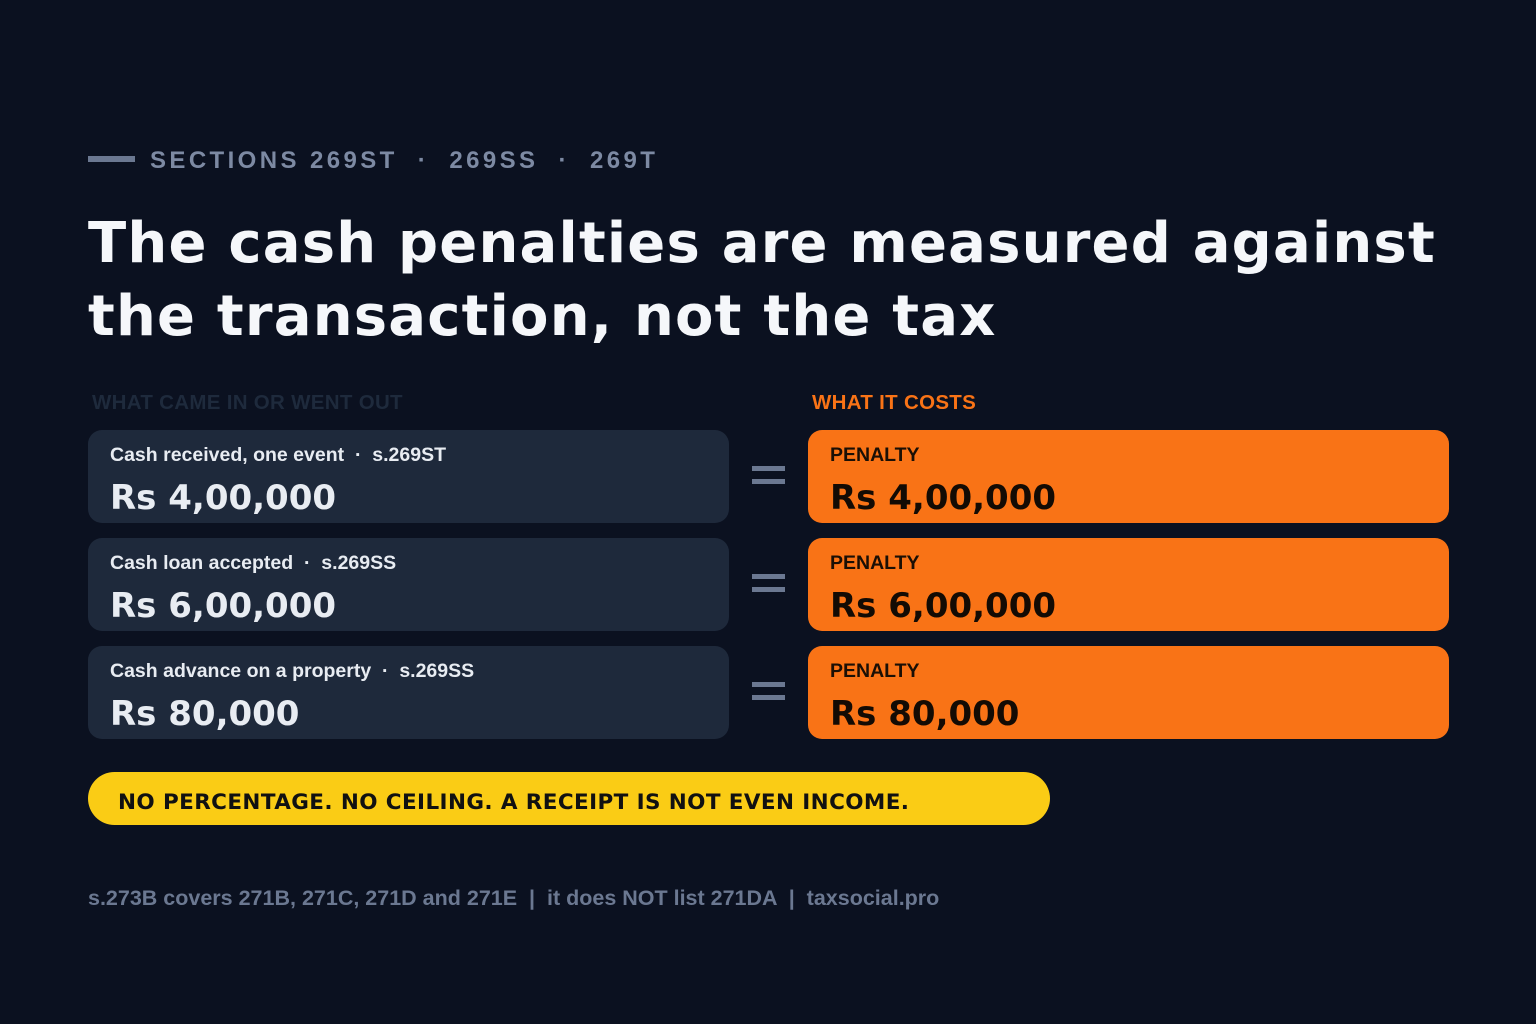  Describe the element at coordinates (1128, 692) in the screenshot. I see `penalty-card: PENALTY Rs 80,000` at that location.